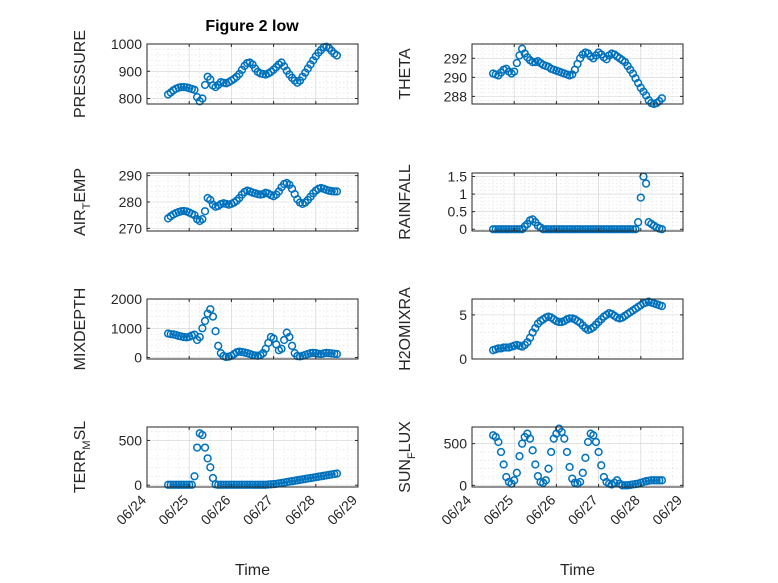 Image resolution: width=778 pixels, height=583 pixels. I want to click on subplot-6: 0 5 H2OMIXRA, so click(540, 329).